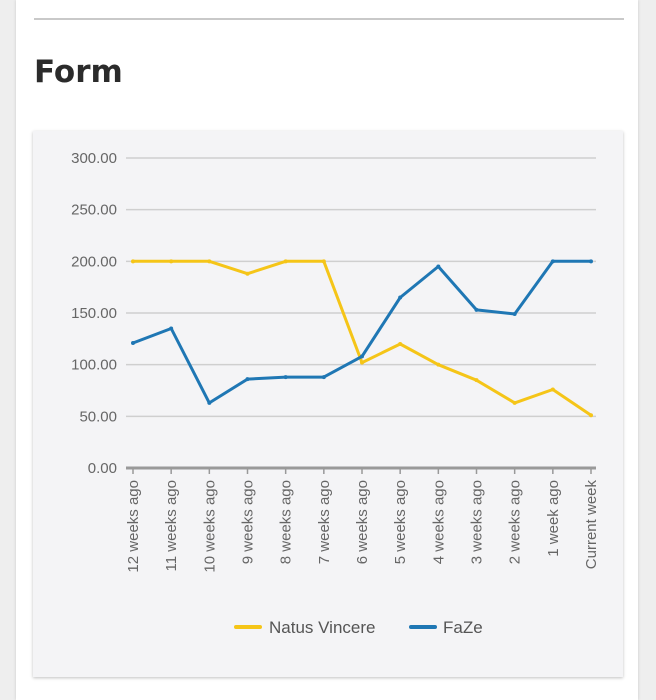  I want to click on x-tick-label: 5 weeks ago, so click(400, 522).